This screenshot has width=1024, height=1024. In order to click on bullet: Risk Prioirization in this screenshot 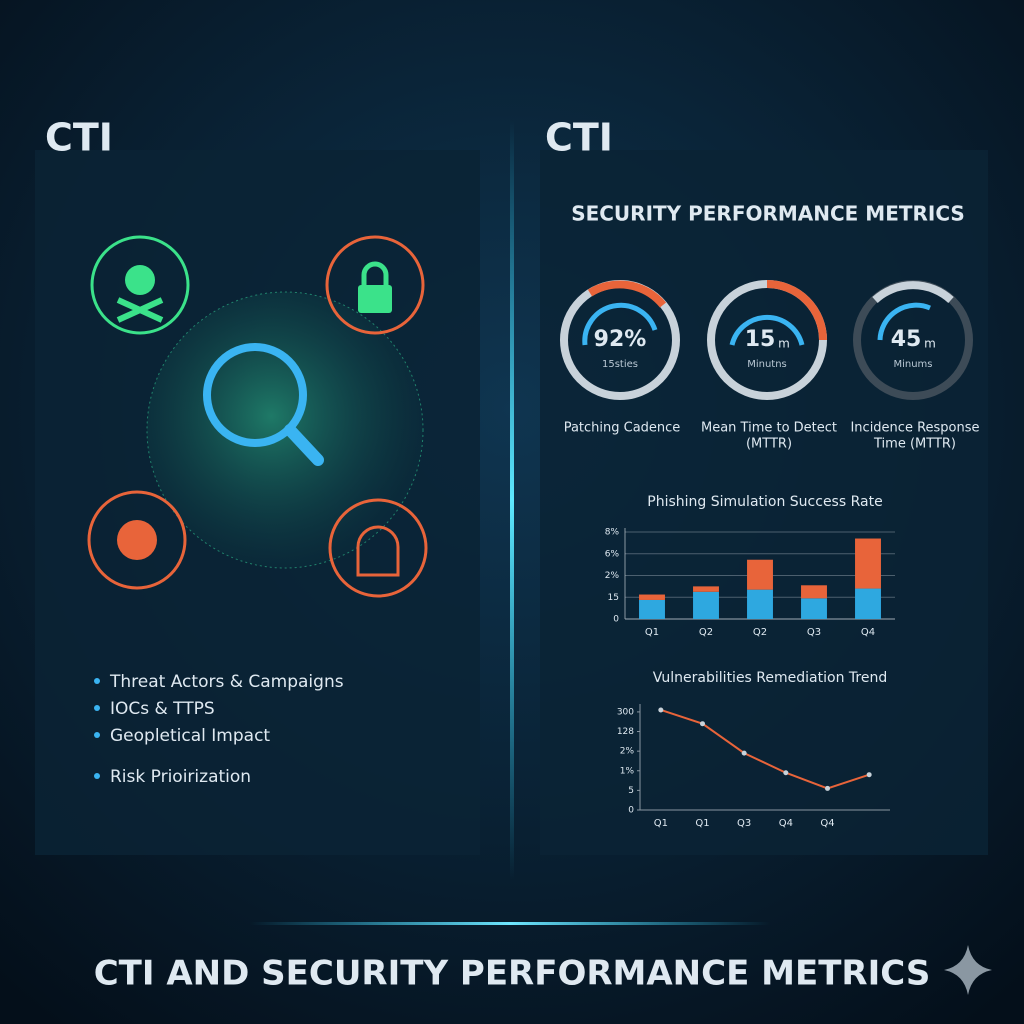, I will do `click(180, 777)`.